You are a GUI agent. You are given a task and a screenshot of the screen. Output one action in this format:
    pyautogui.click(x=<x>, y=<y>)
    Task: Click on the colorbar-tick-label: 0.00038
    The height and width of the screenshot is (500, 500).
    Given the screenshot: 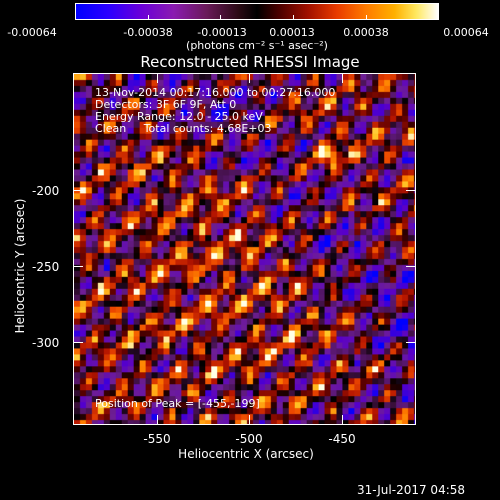 What is the action you would take?
    pyautogui.click(x=366, y=32)
    